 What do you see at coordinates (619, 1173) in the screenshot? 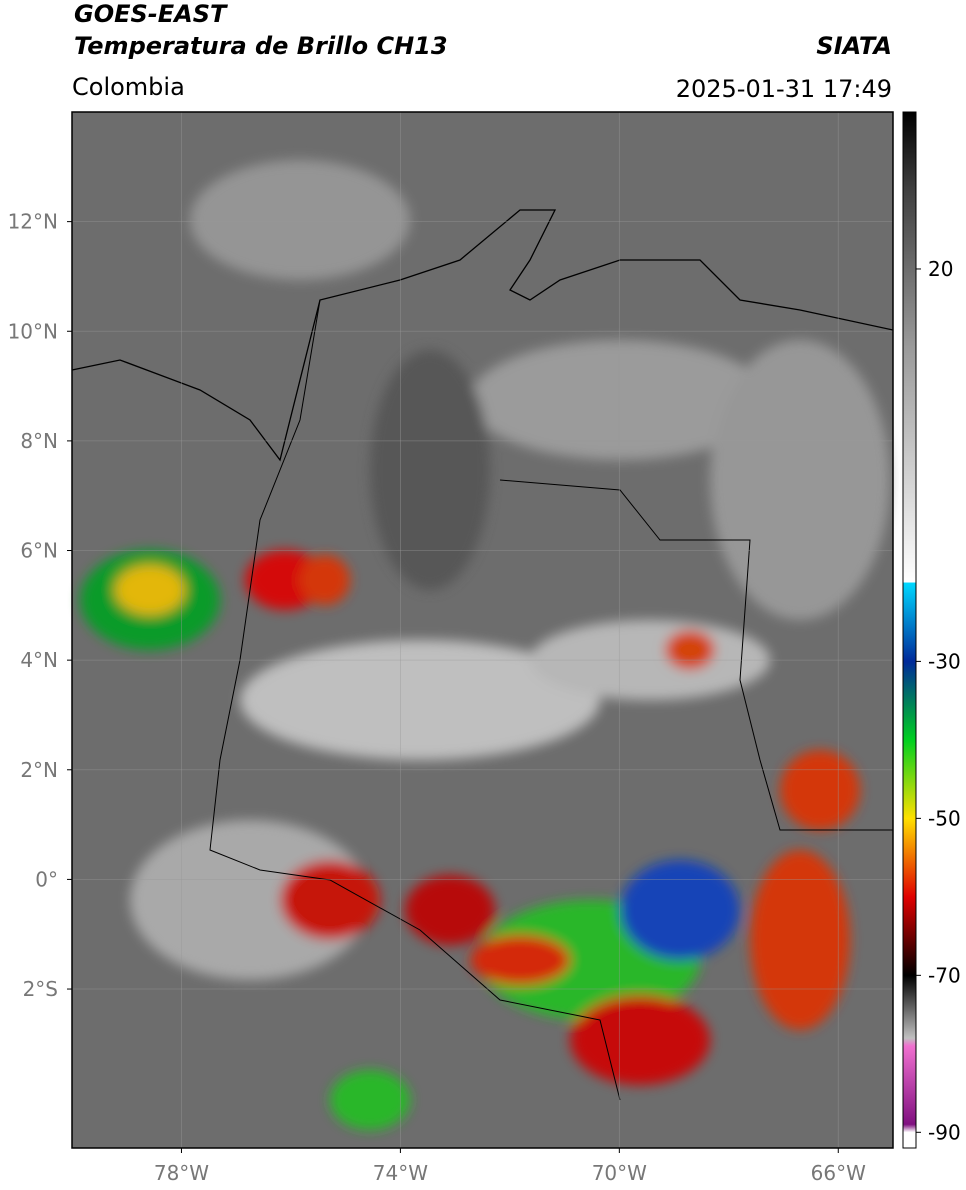
I see `x-tick-label: 70°W` at bounding box center [619, 1173].